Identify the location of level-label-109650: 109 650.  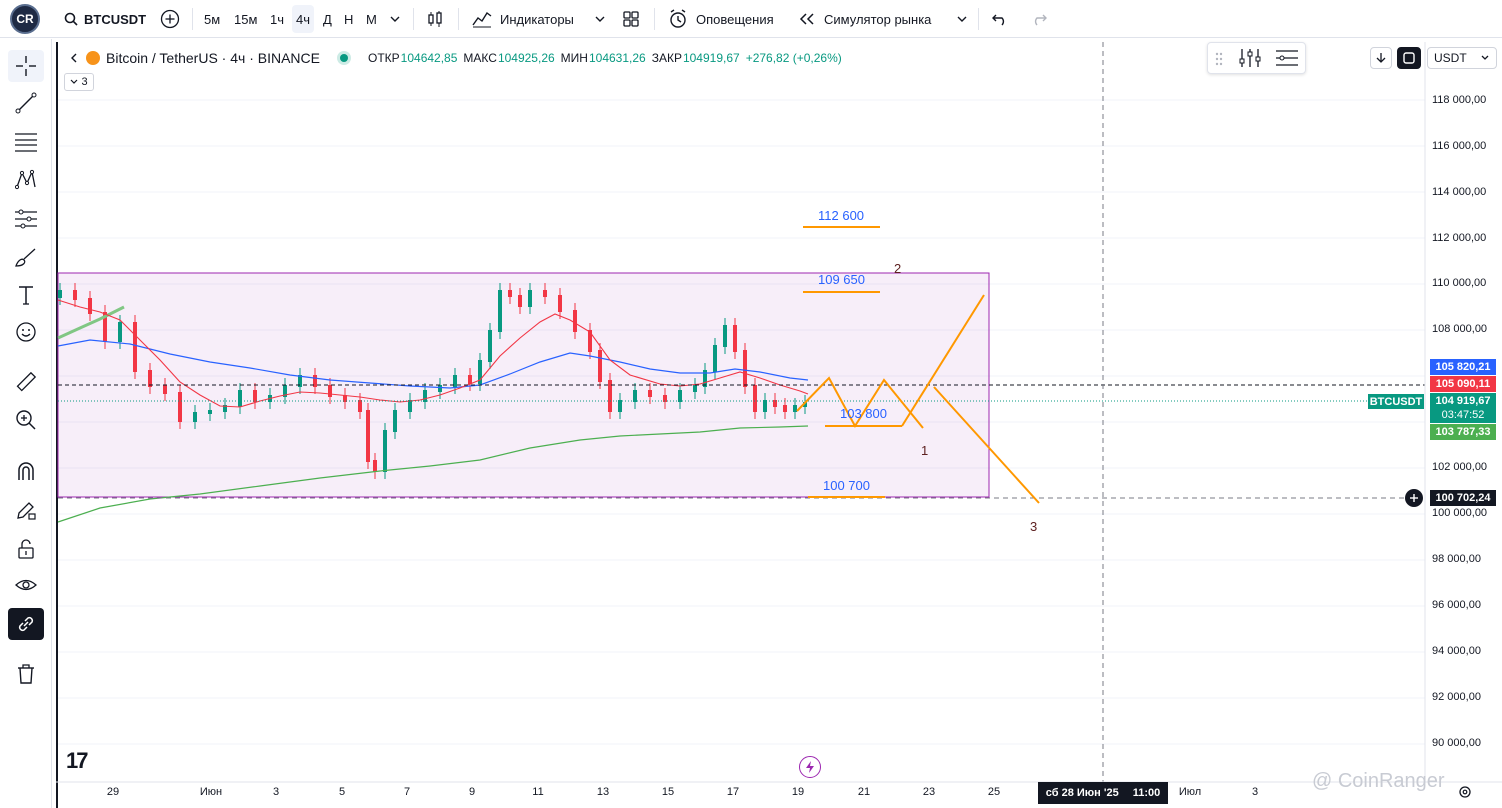
(841, 279).